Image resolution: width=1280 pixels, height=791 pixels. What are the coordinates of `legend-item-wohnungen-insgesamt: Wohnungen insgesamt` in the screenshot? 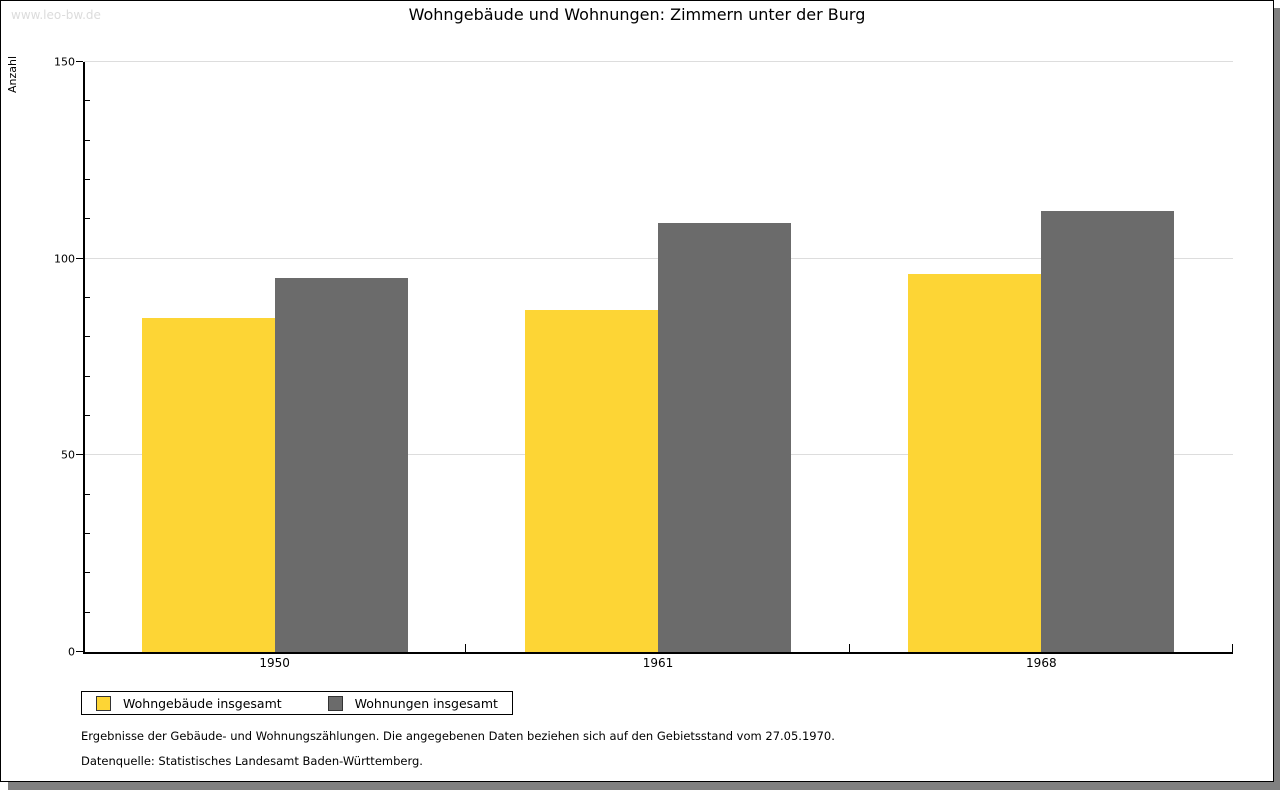 It's located at (412, 703).